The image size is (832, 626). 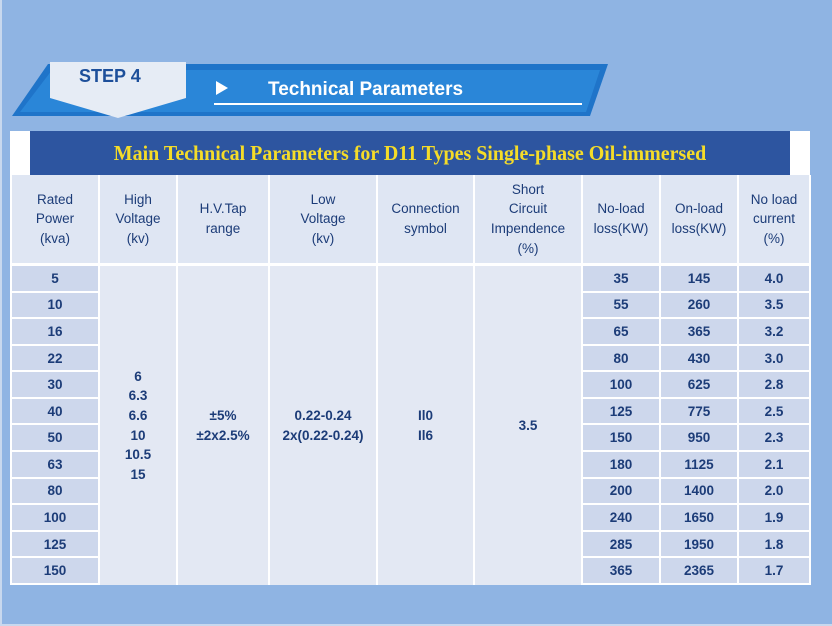 I want to click on column-header-line: loss(KW), so click(x=621, y=228).